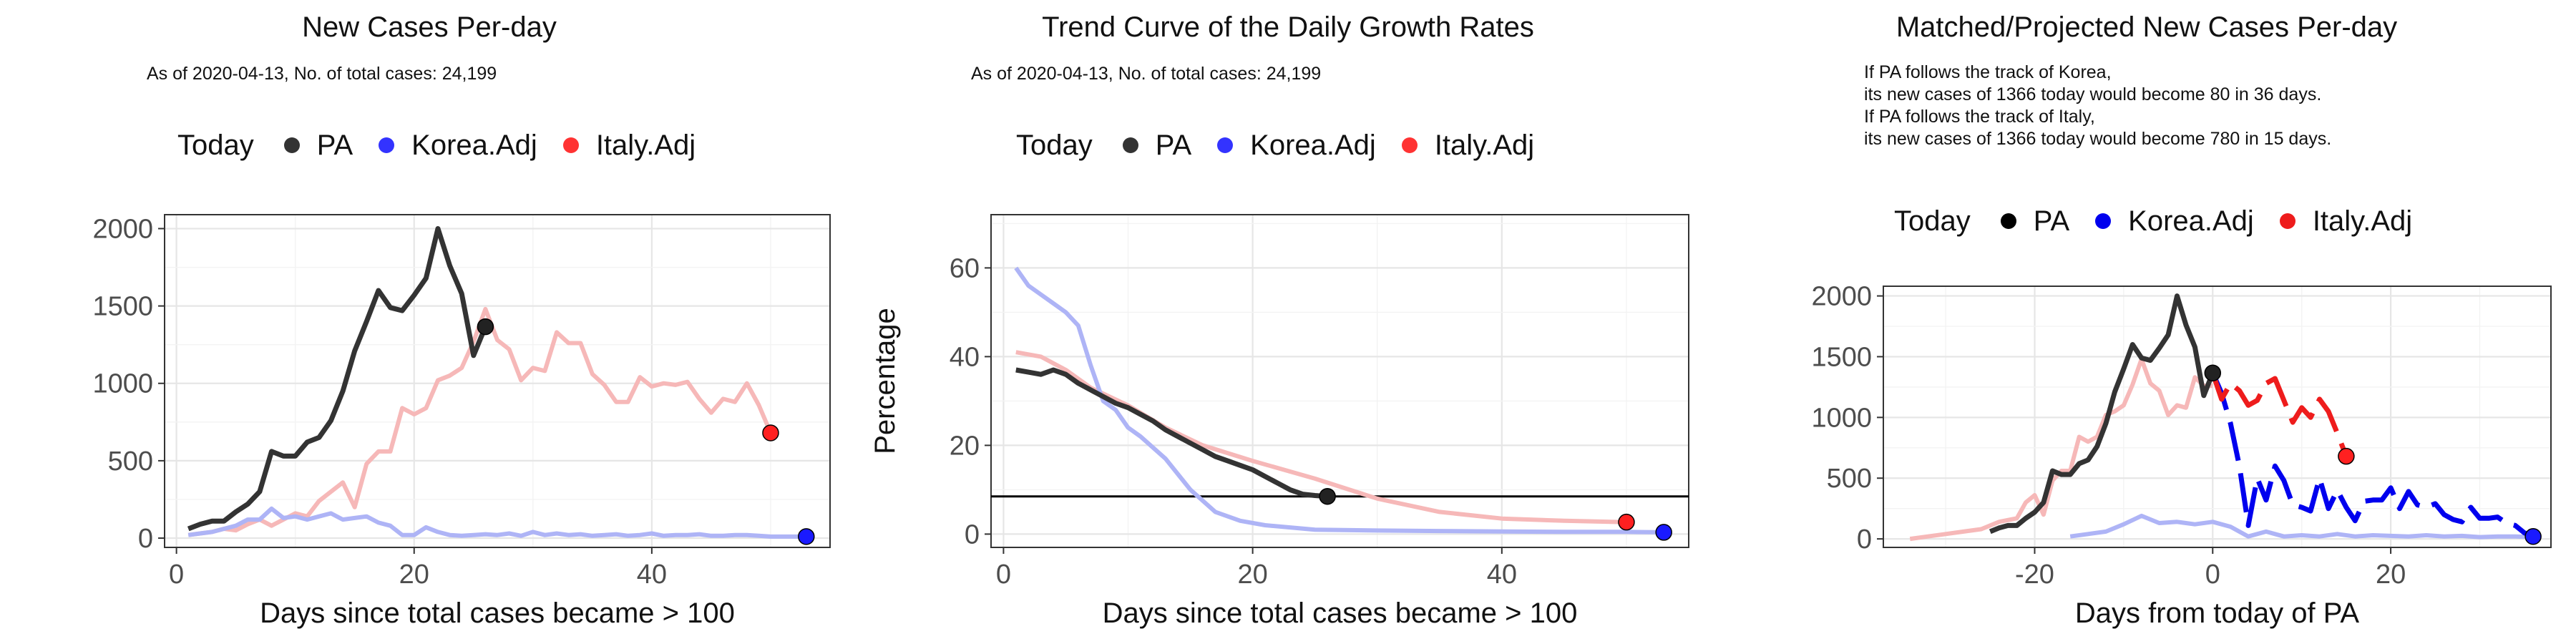 Image resolution: width=2576 pixels, height=644 pixels. I want to click on chart-title: New Cases Per-day, so click(429, 27).